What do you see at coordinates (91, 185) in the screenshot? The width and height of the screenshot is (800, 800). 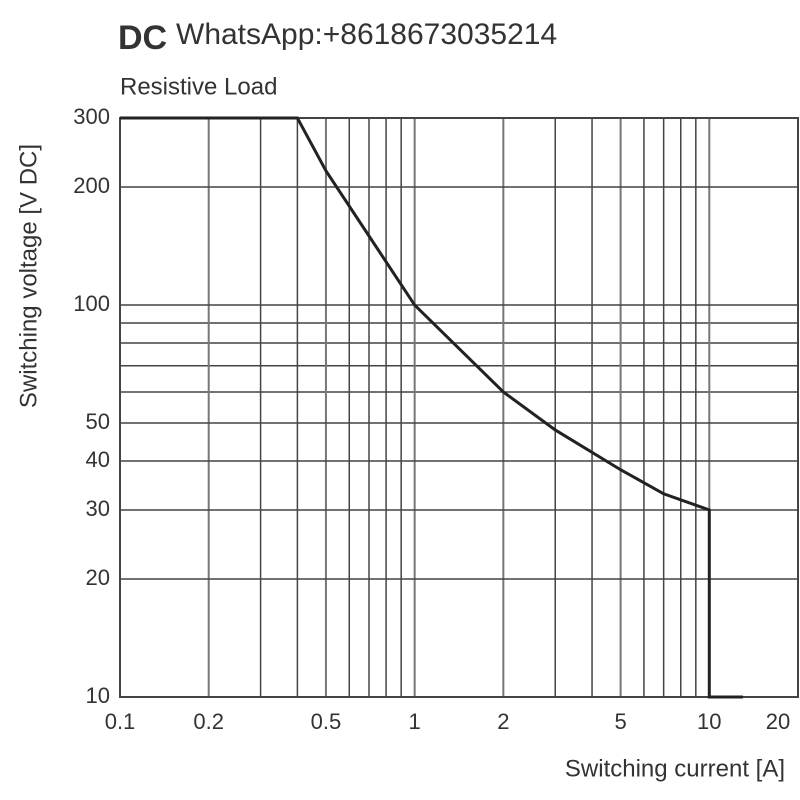 I see `y-tick-label: 200` at bounding box center [91, 185].